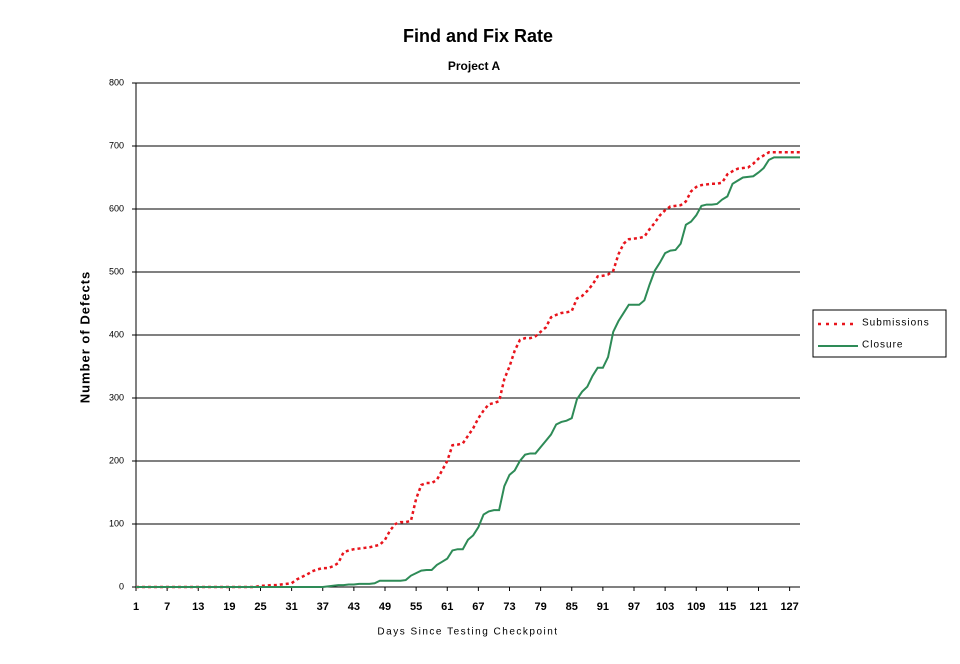  I want to click on x-tick-label: 121, so click(758, 607).